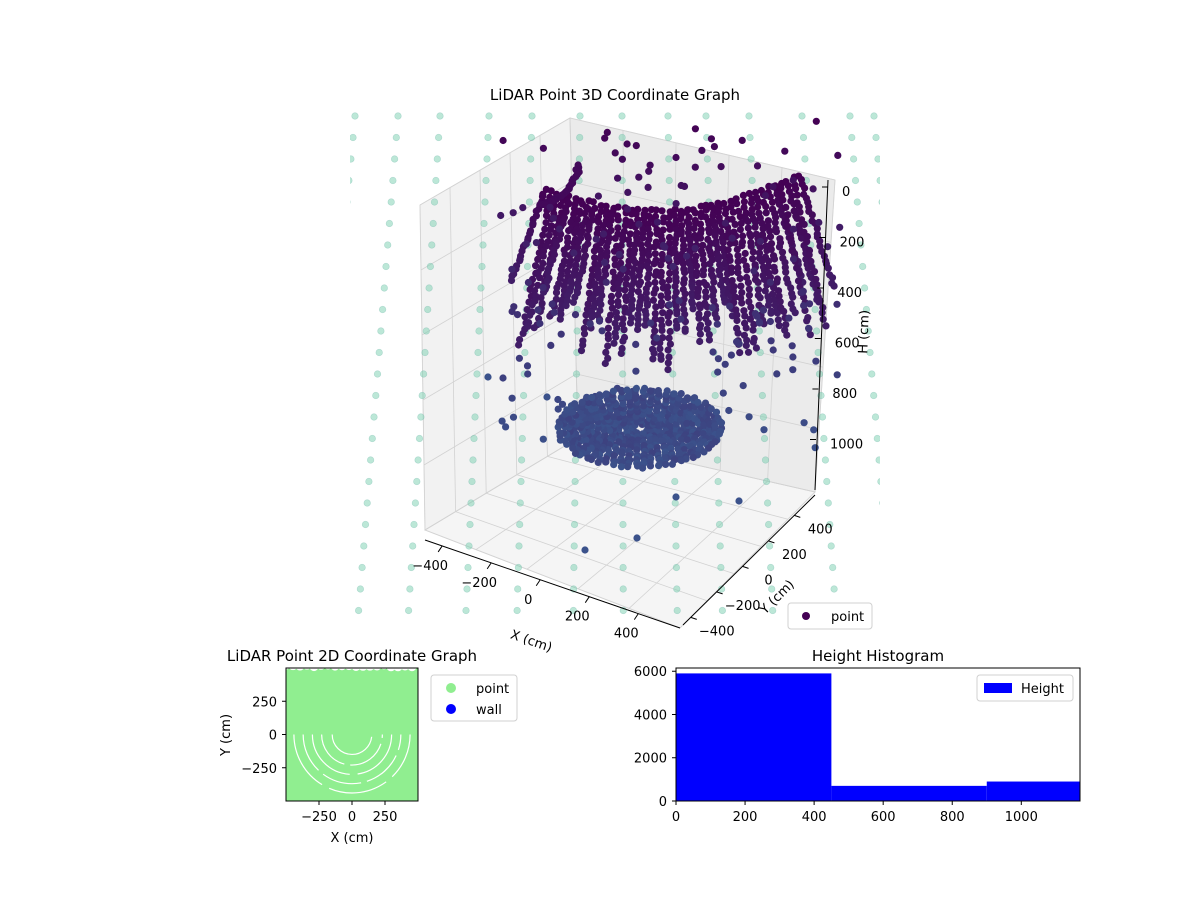 The image size is (1200, 900). What do you see at coordinates (319, 760) in the screenshot?
I see `ticks-2d: −250 0 250 250 0 −250` at bounding box center [319, 760].